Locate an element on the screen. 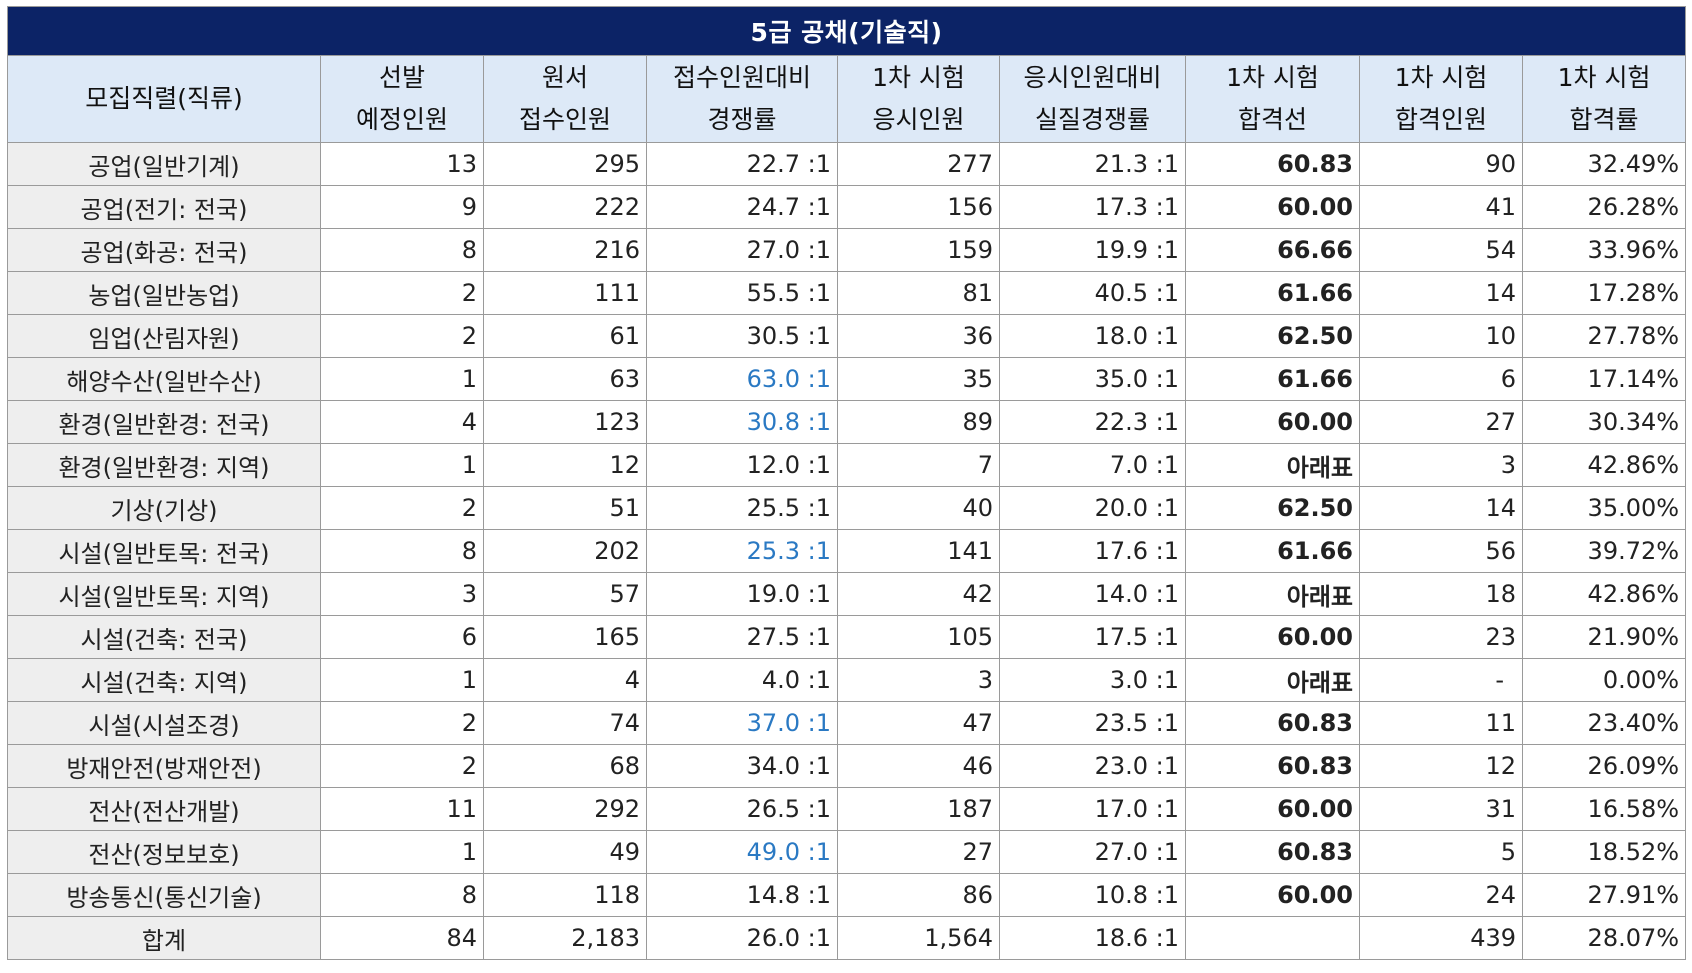 This screenshot has height=973, width=1692. cell-planned: 11 is located at coordinates (402, 809).